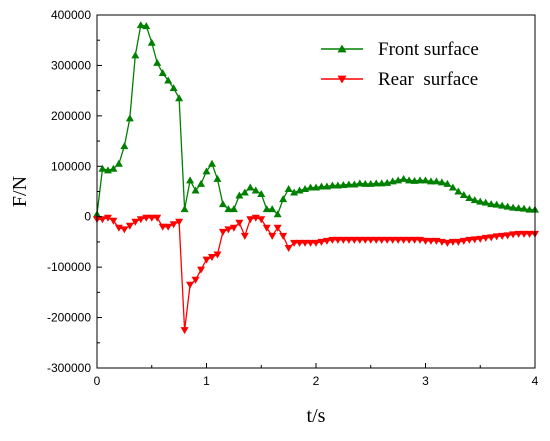 This screenshot has height=441, width=550. I want to click on y-tick-label: -100000, so click(69, 267).